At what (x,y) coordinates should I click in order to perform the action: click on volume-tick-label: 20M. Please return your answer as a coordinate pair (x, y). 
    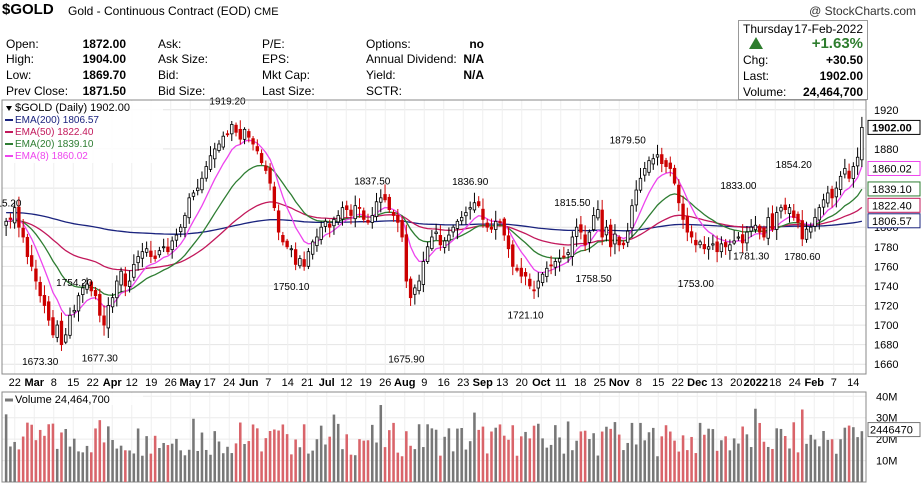
    Looking at the image, I should click on (886, 440).